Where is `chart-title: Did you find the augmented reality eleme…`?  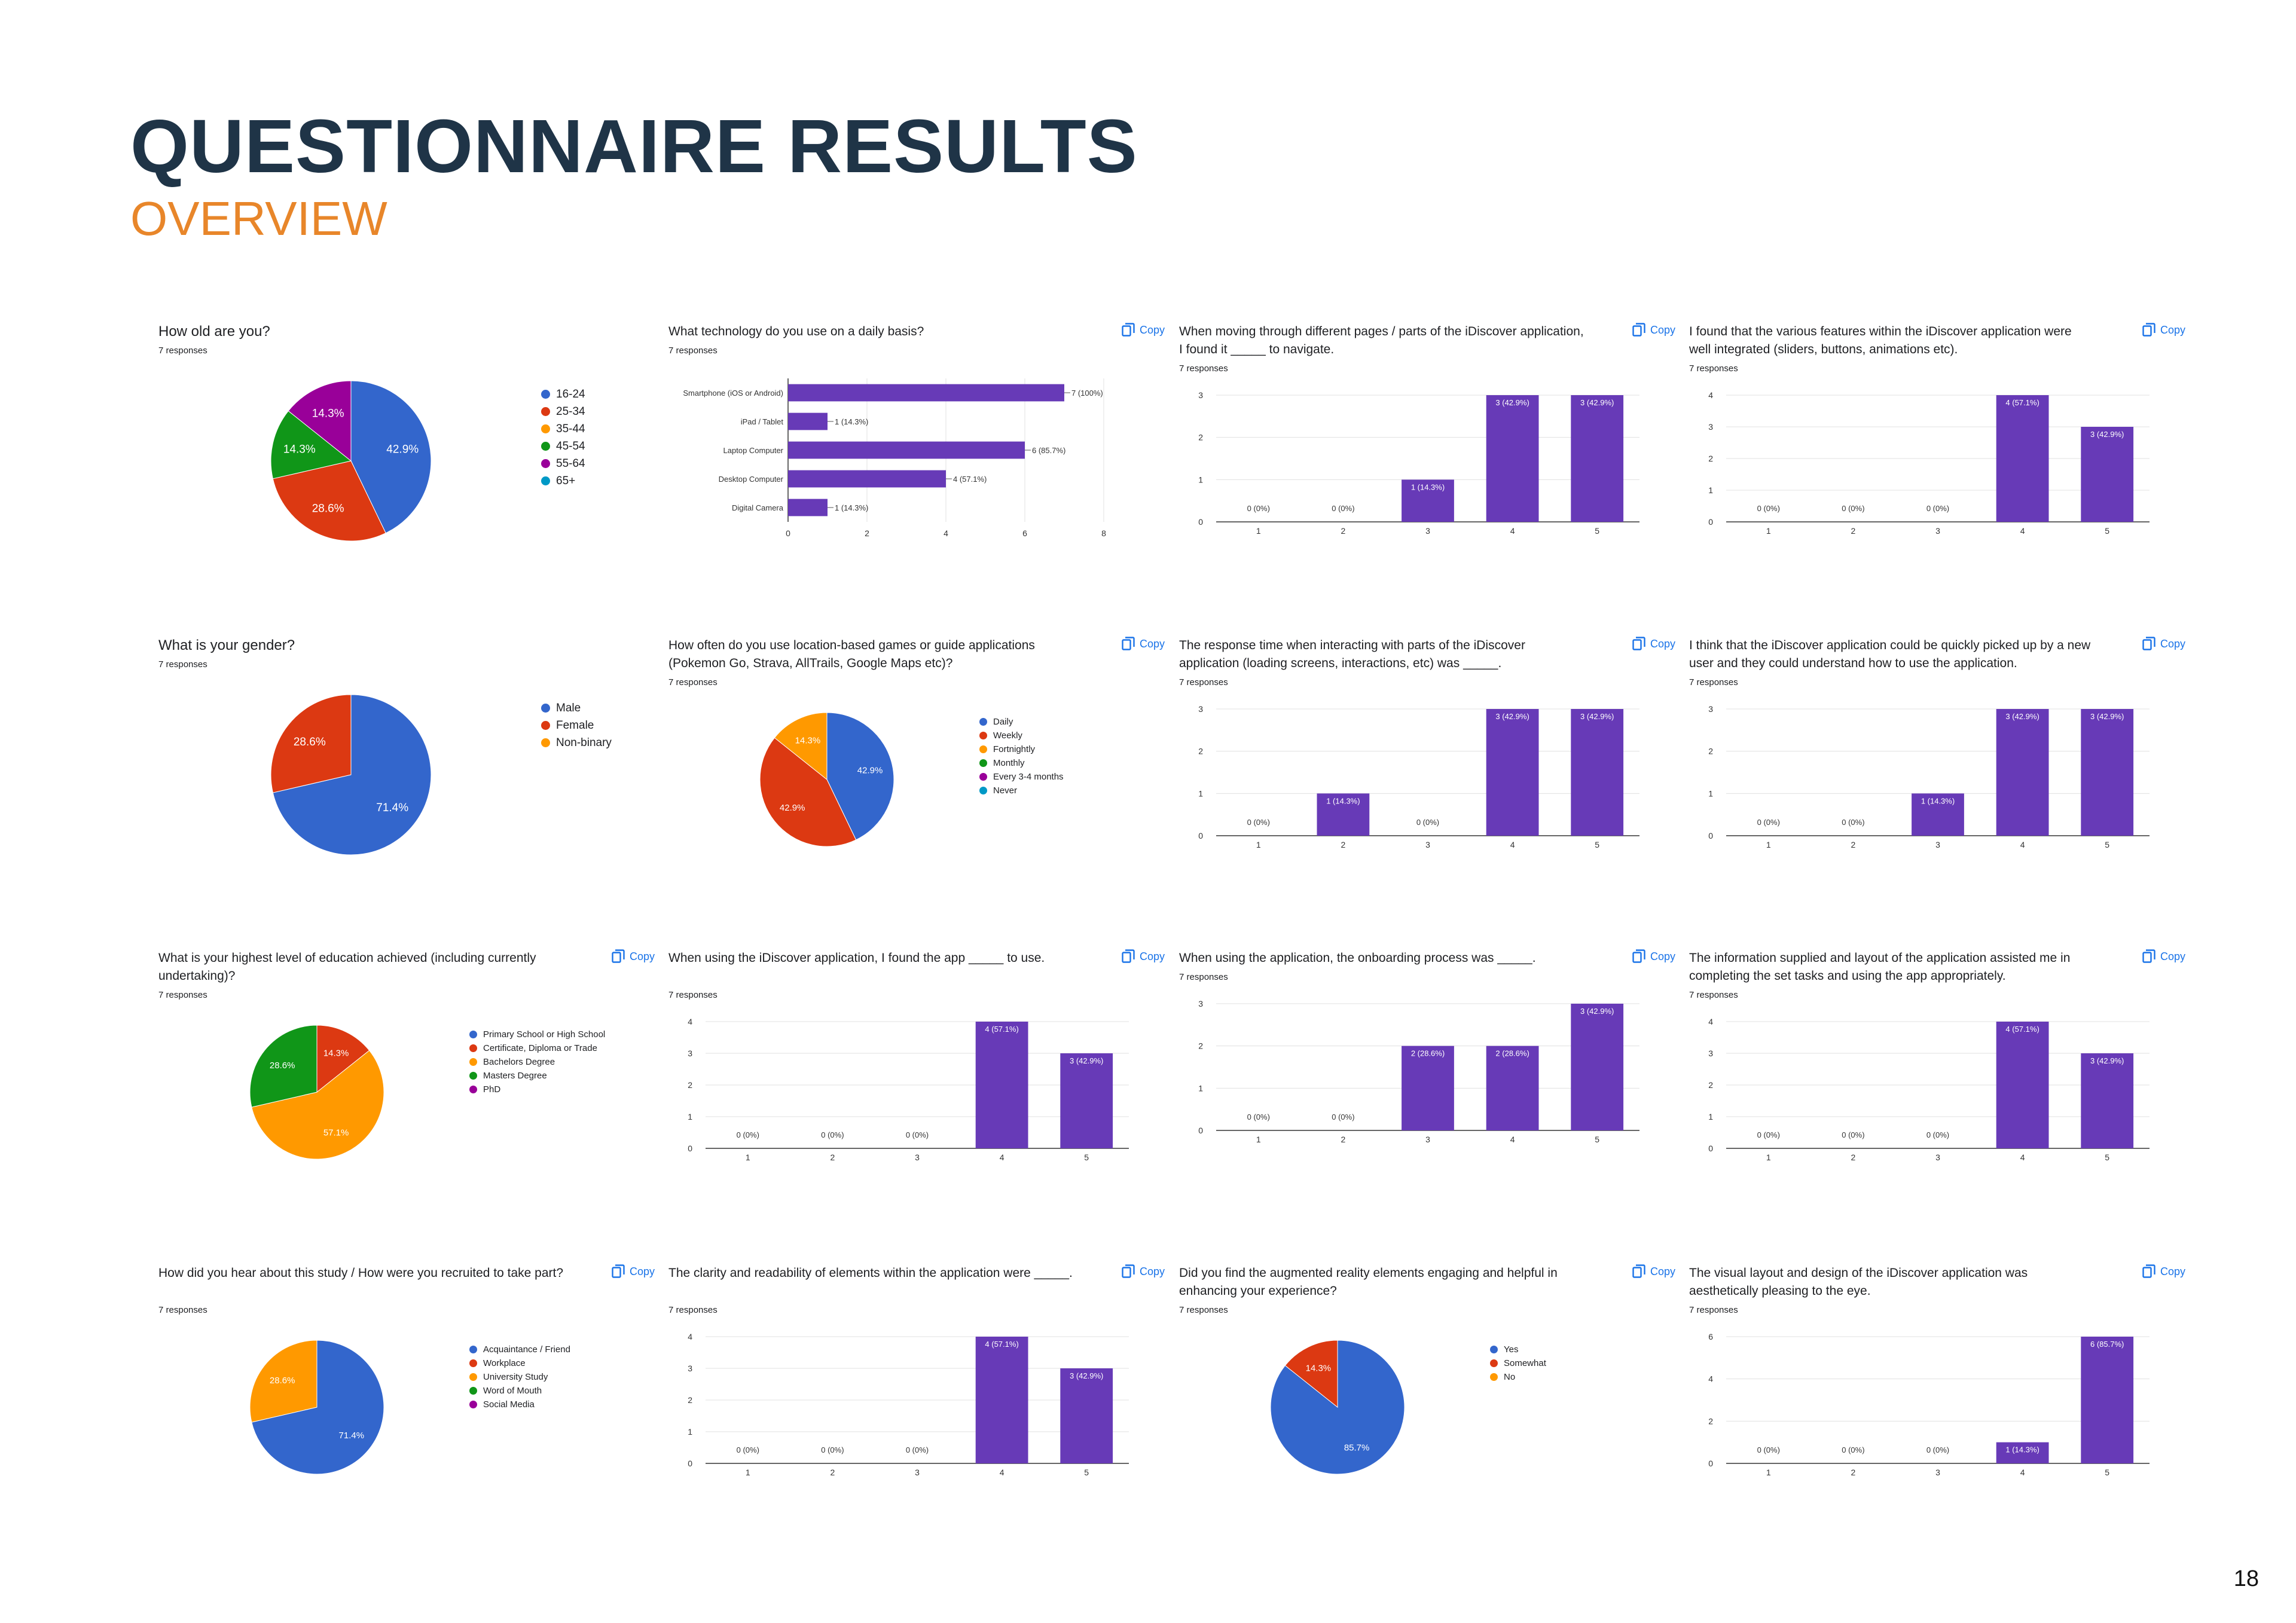
chart-title: Did you find the augmented reality eleme… is located at coordinates (1368, 1282).